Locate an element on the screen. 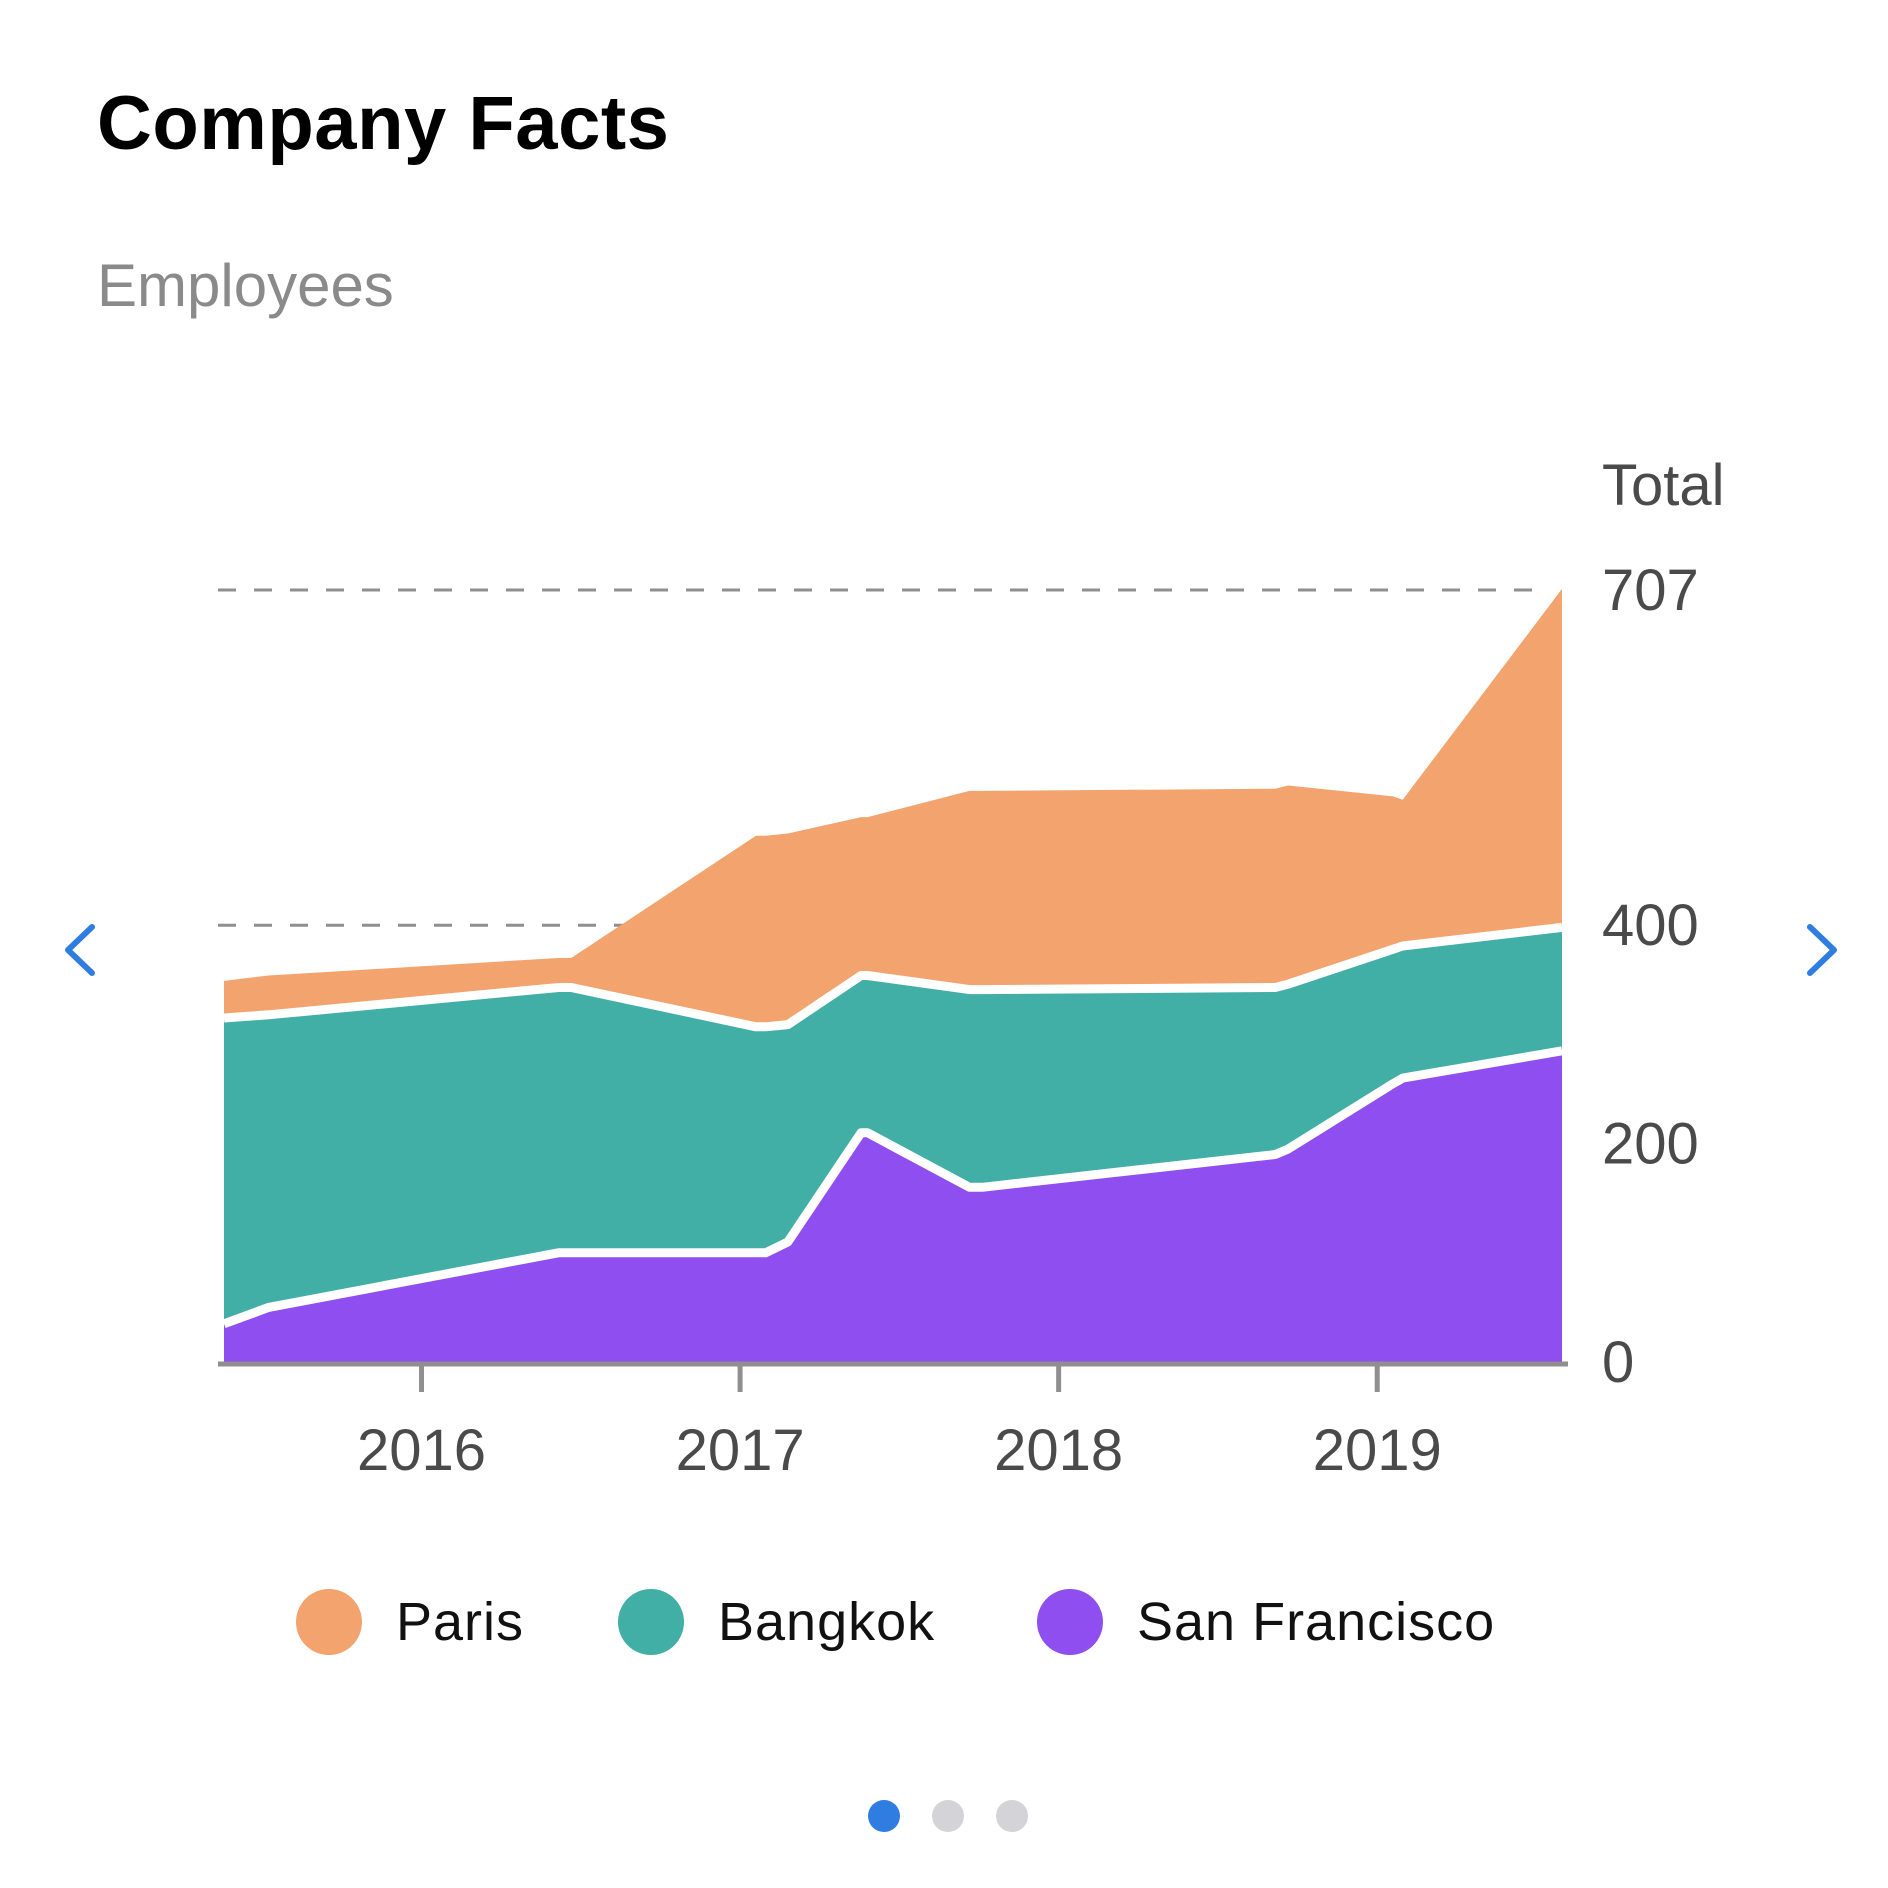 The height and width of the screenshot is (1888, 1888). legend-swatch-bangkok is located at coordinates (651, 1622).